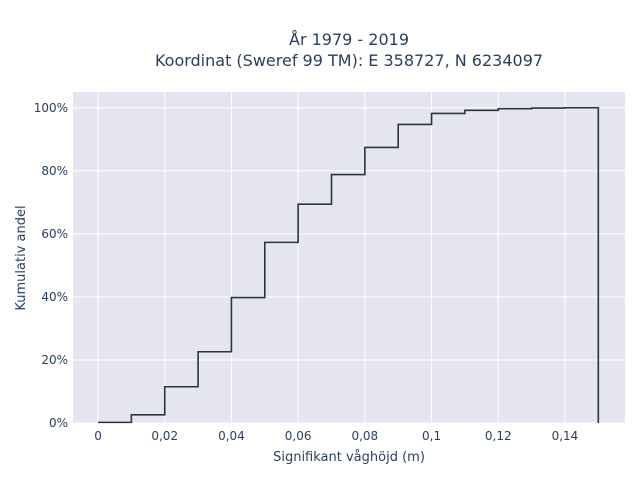  I want to click on x-tick-label: 0,06, so click(298, 436).